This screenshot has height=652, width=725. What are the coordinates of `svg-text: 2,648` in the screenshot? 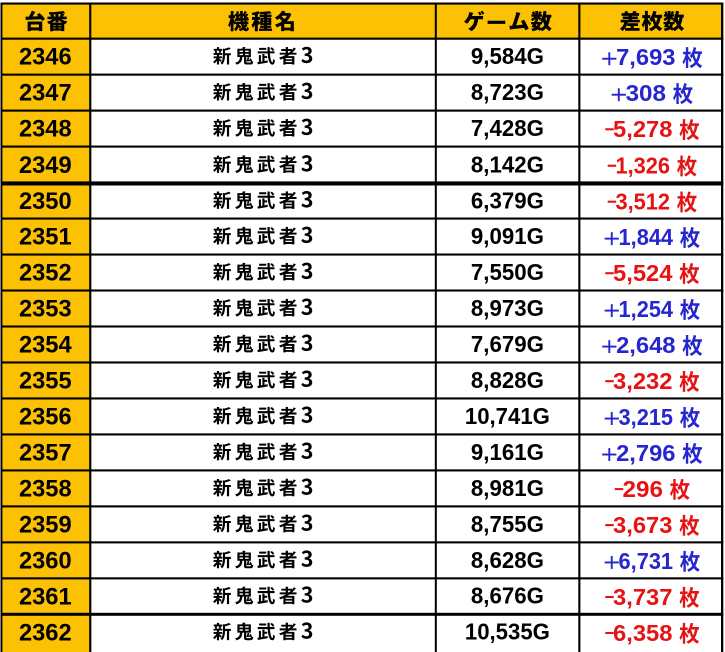 It's located at (645, 345).